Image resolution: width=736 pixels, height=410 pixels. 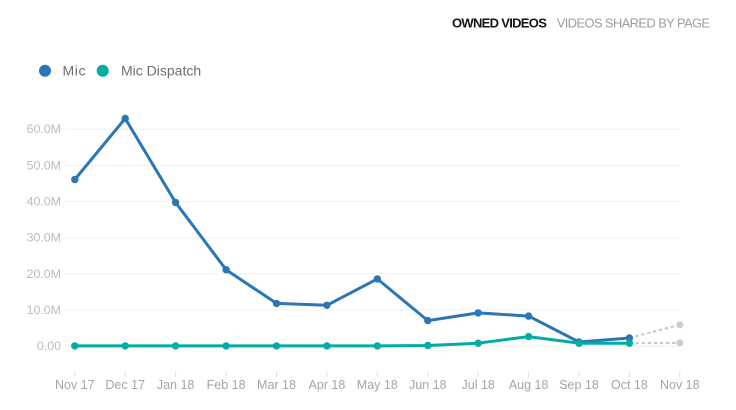 What do you see at coordinates (634, 23) in the screenshot?
I see `svg-text: VIDEOS SHARED BY PAGE` at bounding box center [634, 23].